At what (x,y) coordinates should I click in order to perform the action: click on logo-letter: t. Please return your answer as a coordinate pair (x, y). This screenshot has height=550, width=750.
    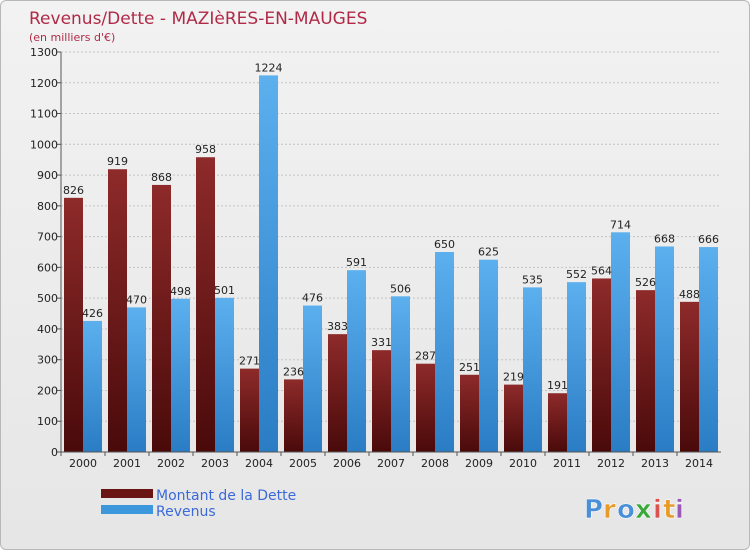
    Looking at the image, I should click on (669, 510).